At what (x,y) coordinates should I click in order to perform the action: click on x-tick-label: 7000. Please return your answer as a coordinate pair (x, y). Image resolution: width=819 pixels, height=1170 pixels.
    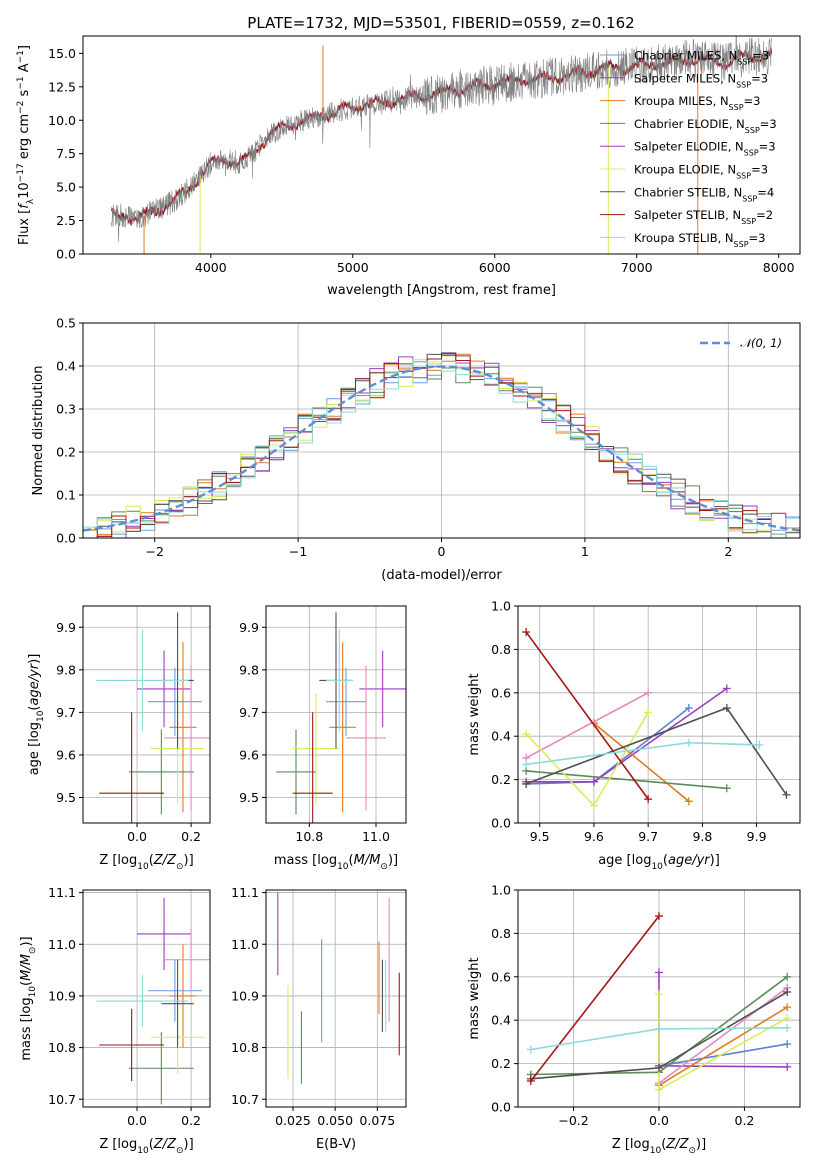
    Looking at the image, I should click on (637, 267).